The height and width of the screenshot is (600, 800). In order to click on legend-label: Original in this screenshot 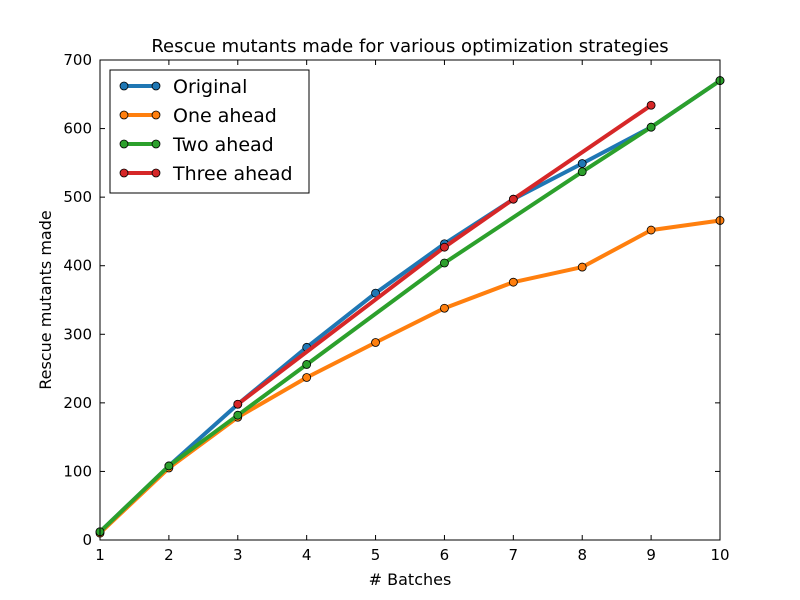, I will do `click(210, 87)`.